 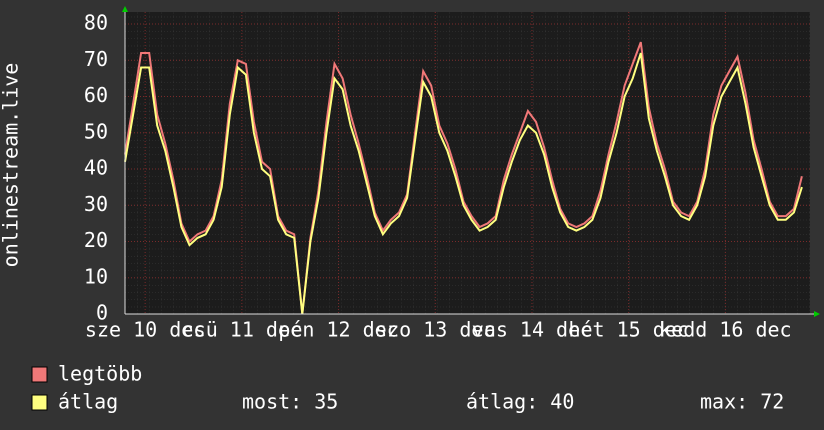 What do you see at coordinates (242, 330) in the screenshot?
I see `x-tick-label: csü 11 dec` at bounding box center [242, 330].